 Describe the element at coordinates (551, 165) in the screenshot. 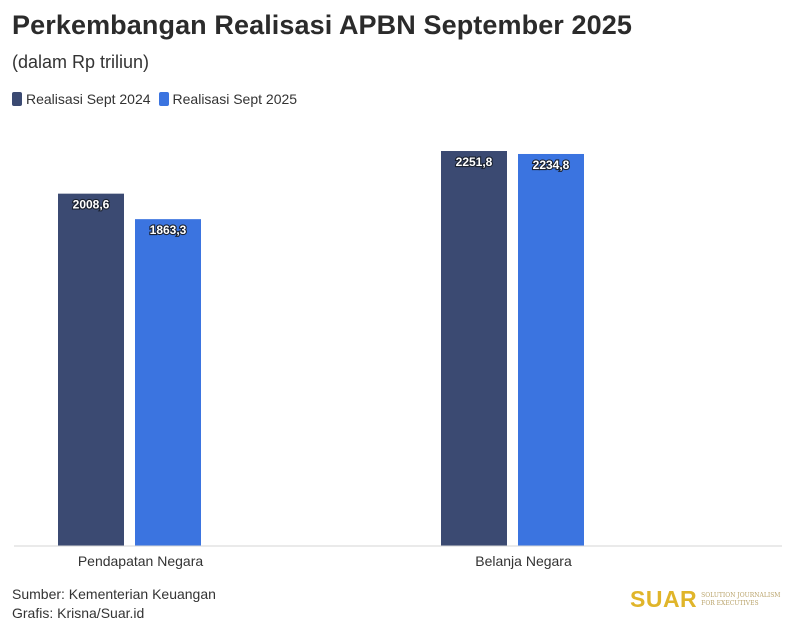

I see `data-label: 2234,8` at that location.